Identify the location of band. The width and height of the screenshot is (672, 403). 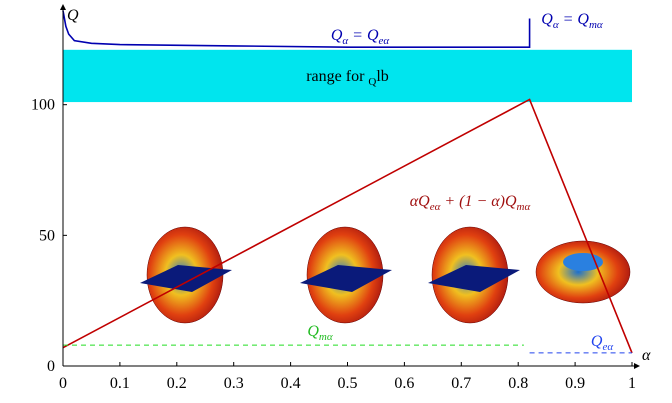
(347, 76).